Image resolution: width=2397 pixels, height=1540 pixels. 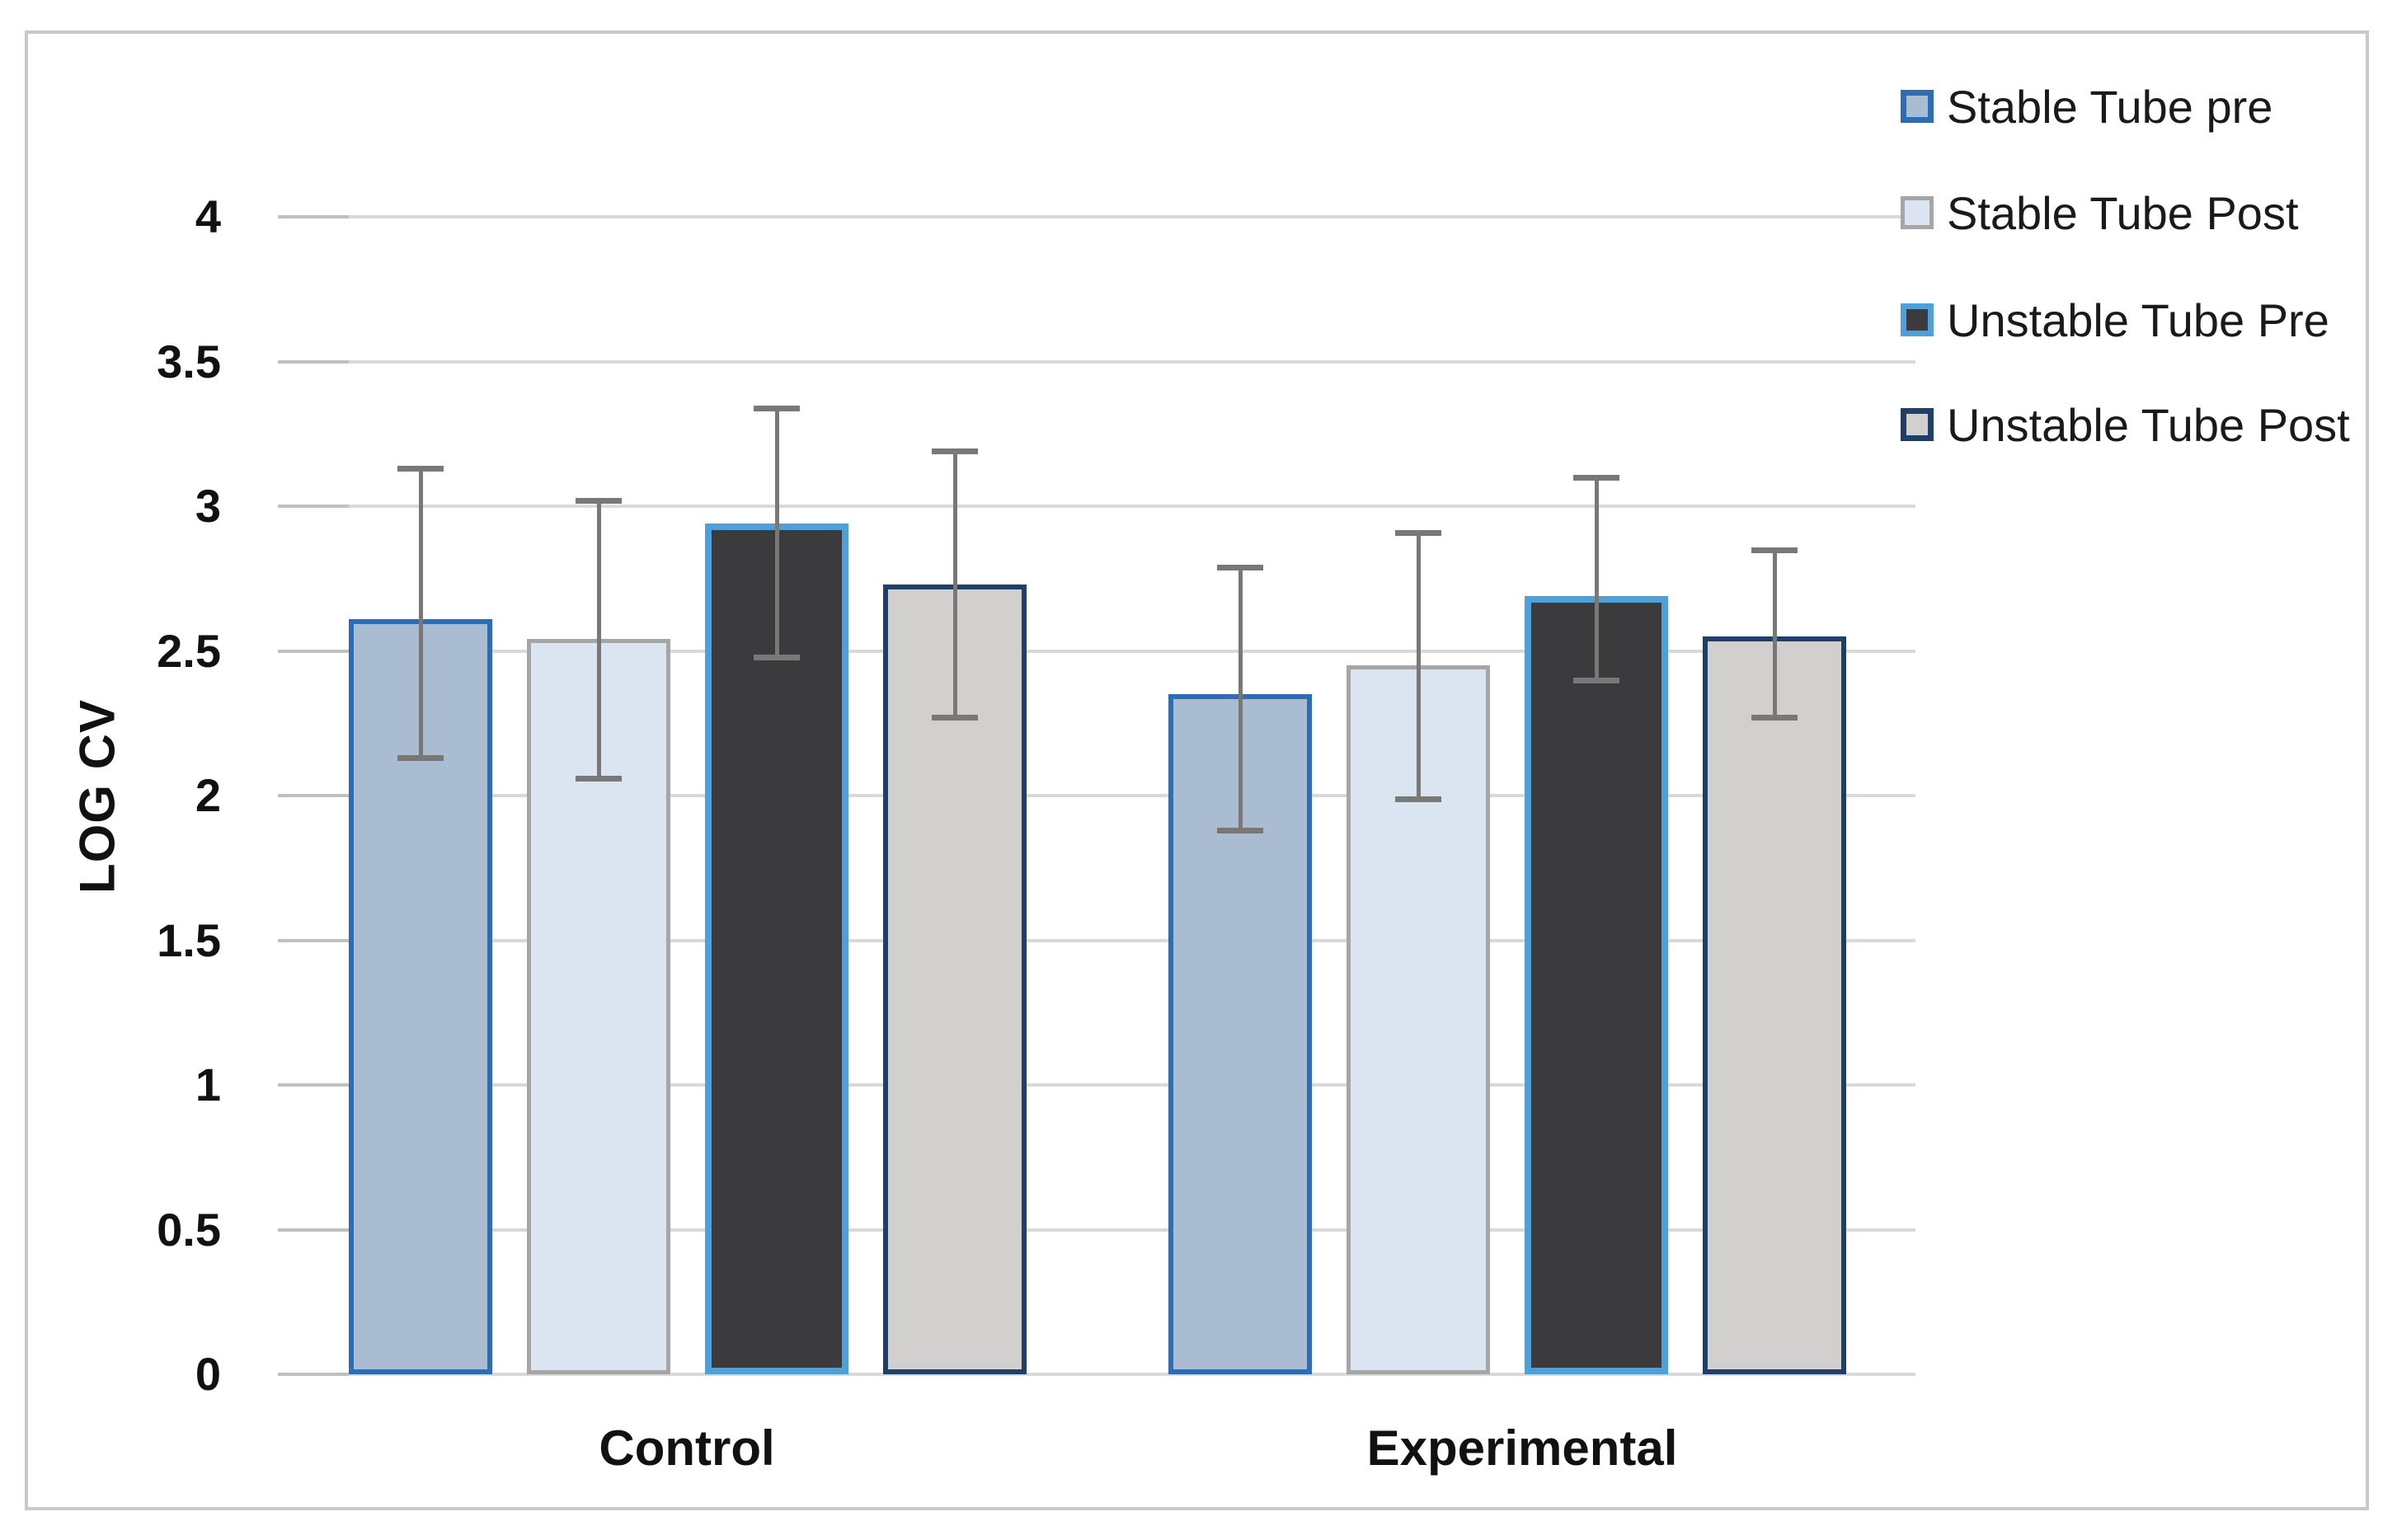 What do you see at coordinates (208, 1085) in the screenshot?
I see `y-tick-label: 1` at bounding box center [208, 1085].